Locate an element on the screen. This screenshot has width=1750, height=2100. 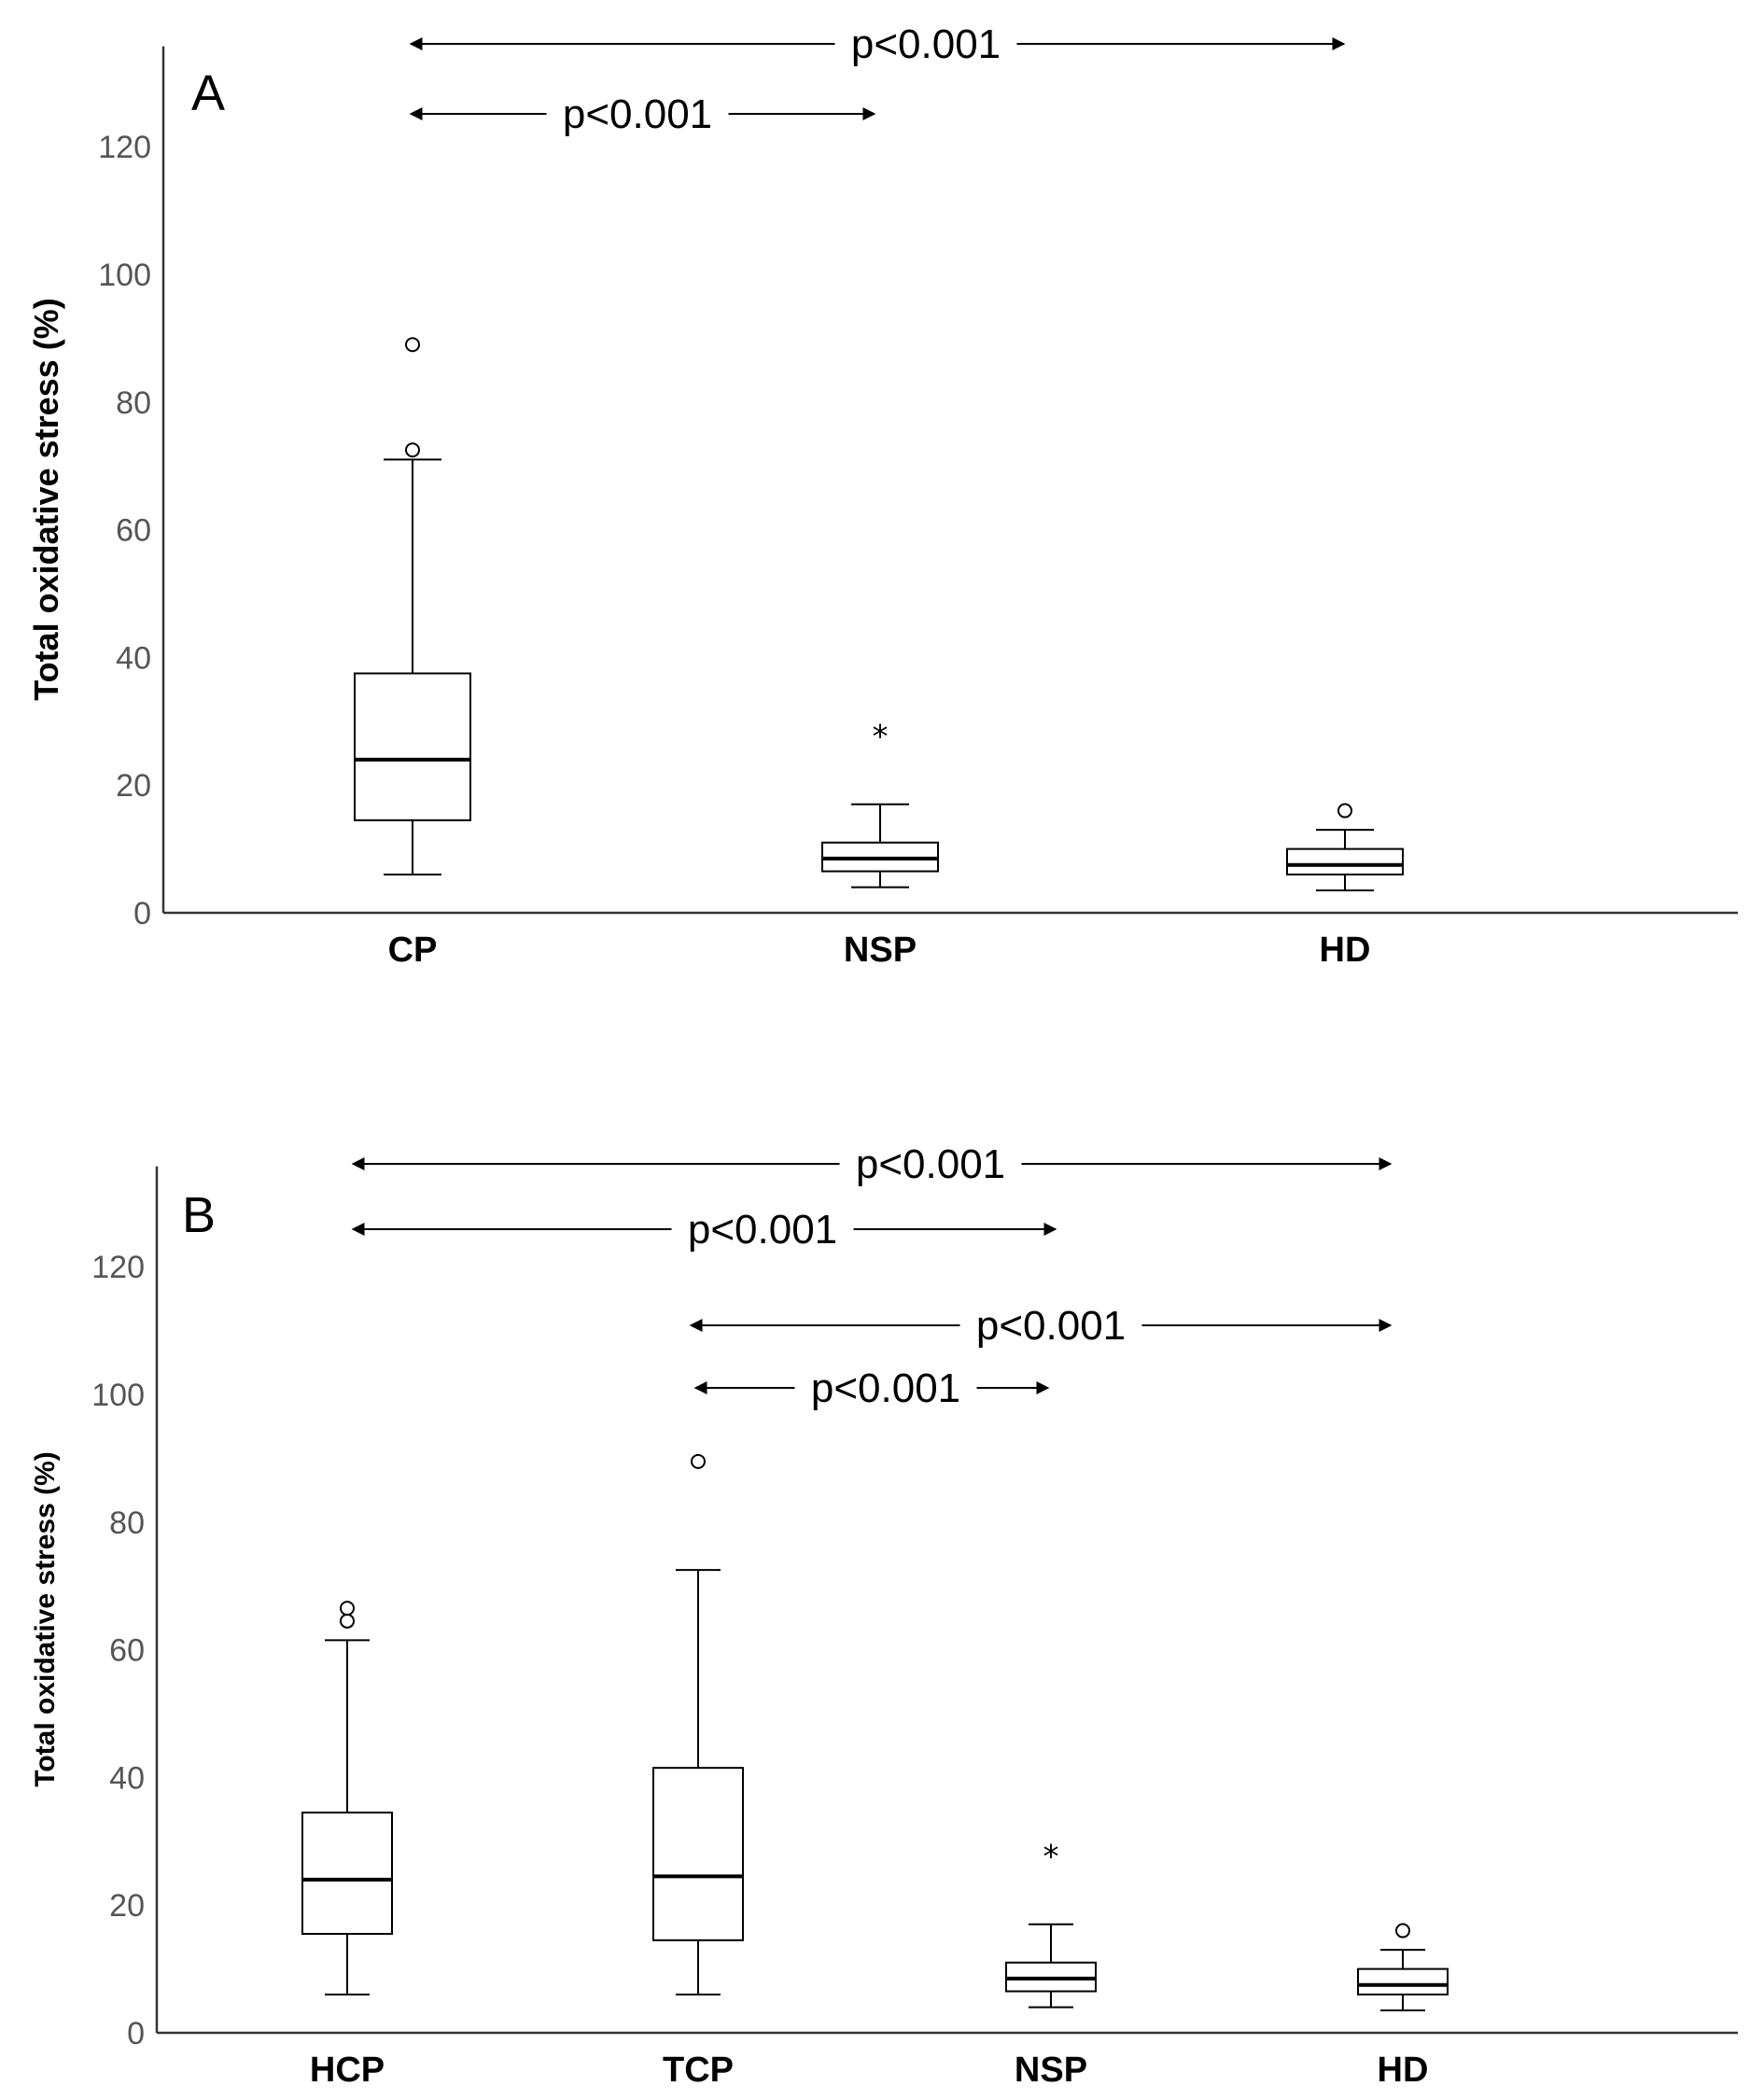
x-tick-label: HCP is located at coordinates (347, 2070).